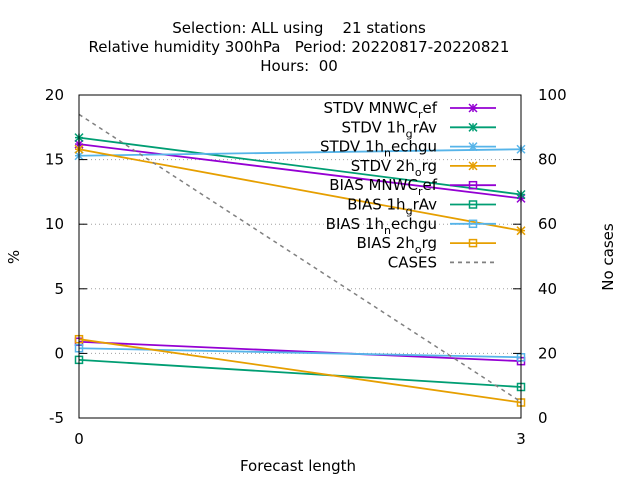 This screenshot has width=640, height=480. Describe the element at coordinates (412, 262) in the screenshot. I see `legend-label: CASES` at that location.